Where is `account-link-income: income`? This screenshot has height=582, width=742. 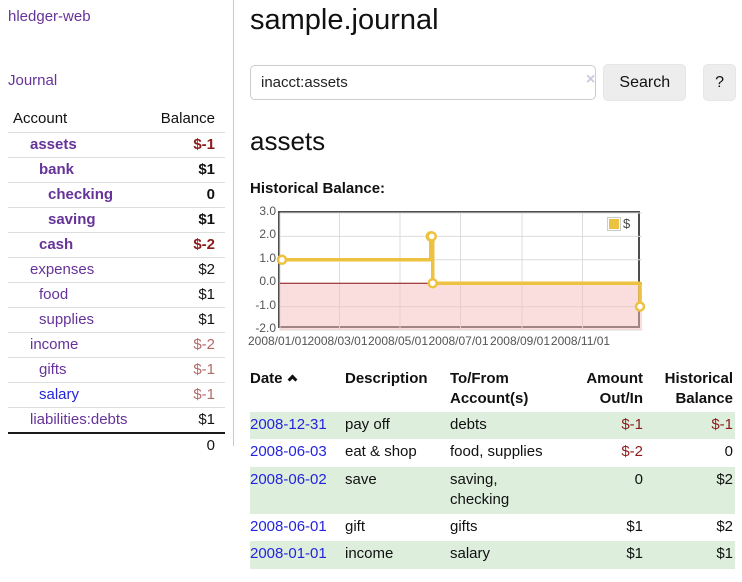 account-link-income: income is located at coordinates (54, 344).